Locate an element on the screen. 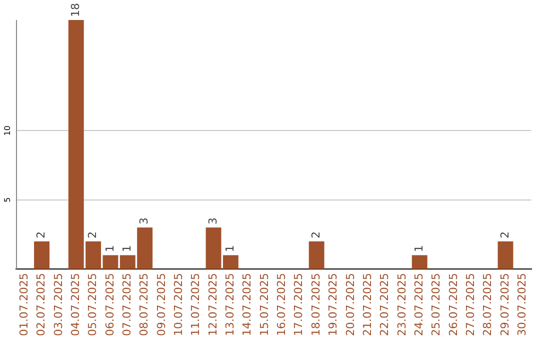  x-tick-label: 22.07.2025 is located at coordinates (385, 304).